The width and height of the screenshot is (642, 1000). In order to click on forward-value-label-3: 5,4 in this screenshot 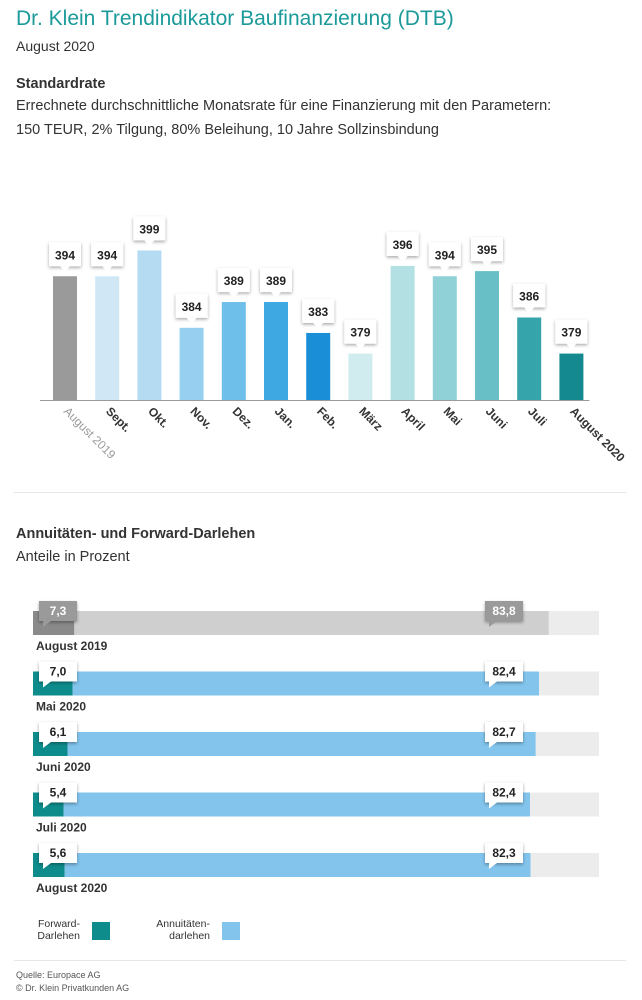, I will do `click(58, 793)`.